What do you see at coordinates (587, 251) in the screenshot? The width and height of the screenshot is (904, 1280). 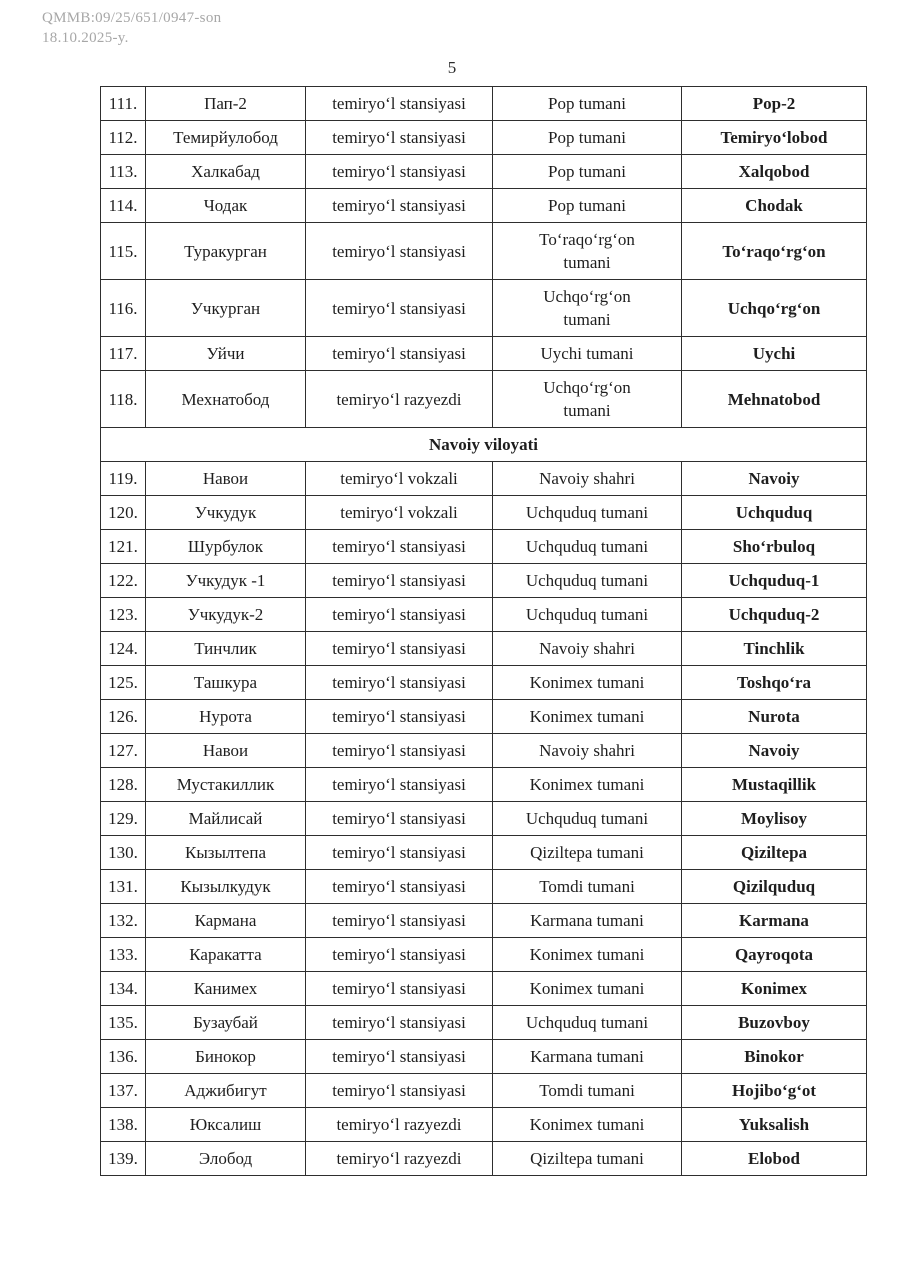 I see `cell-district: Toʻraqoʻrgʻon tumani` at bounding box center [587, 251].